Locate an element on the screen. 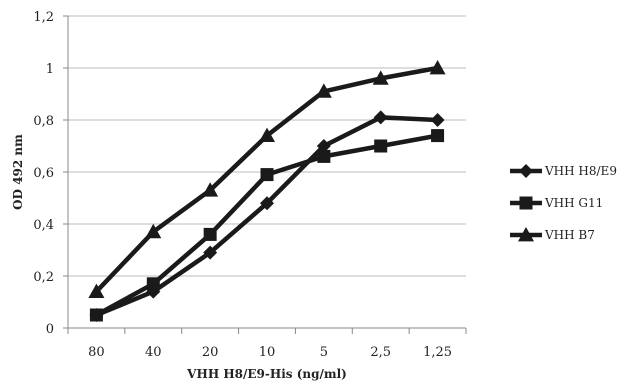 This screenshot has height=385, width=626. y-tick-label: 0 is located at coordinates (50, 329).